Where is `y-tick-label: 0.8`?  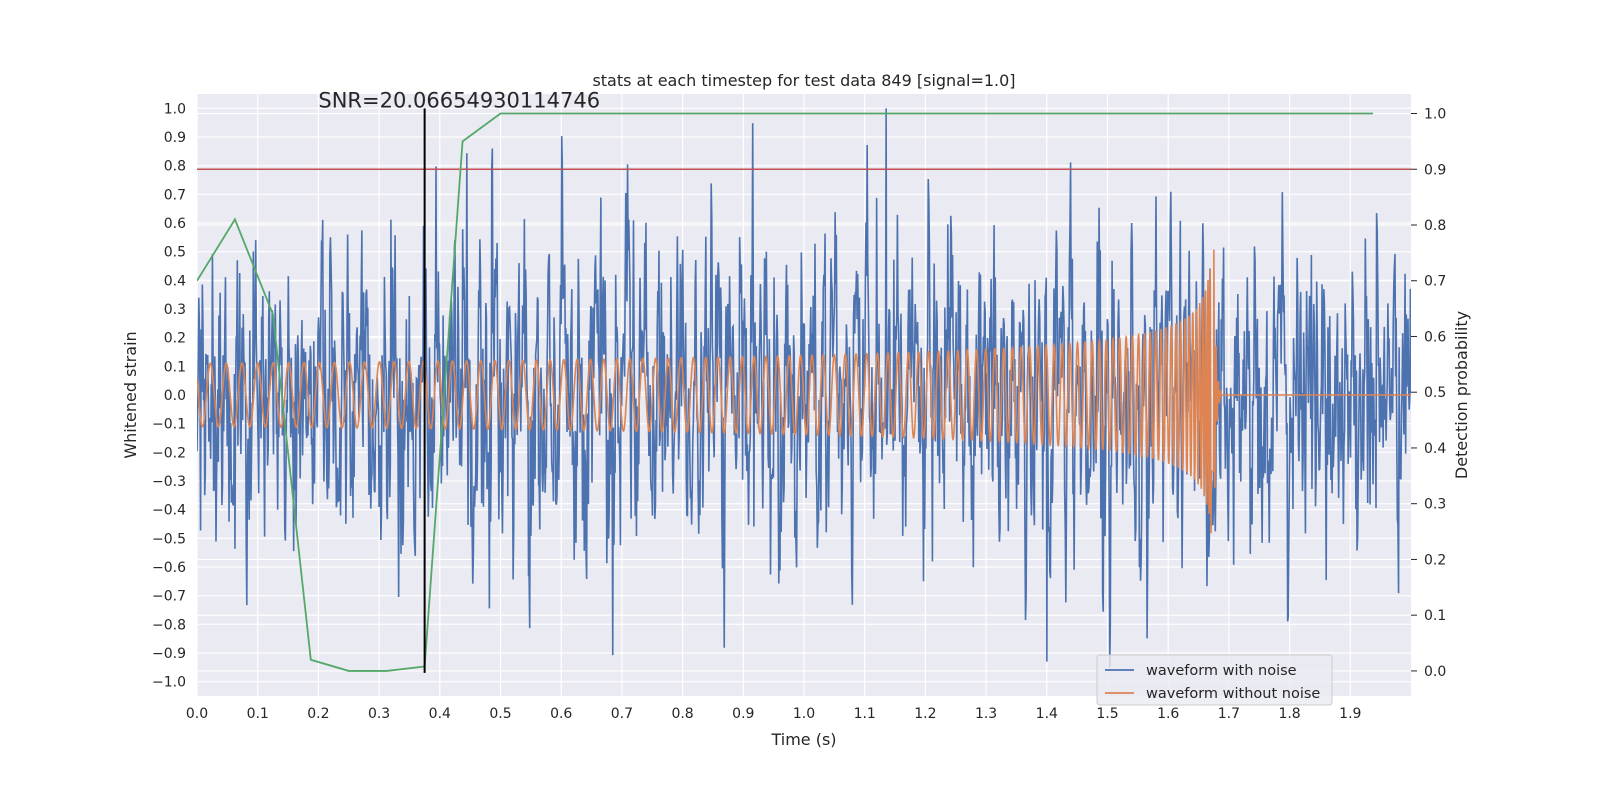 y-tick-label: 0.8 is located at coordinates (175, 167).